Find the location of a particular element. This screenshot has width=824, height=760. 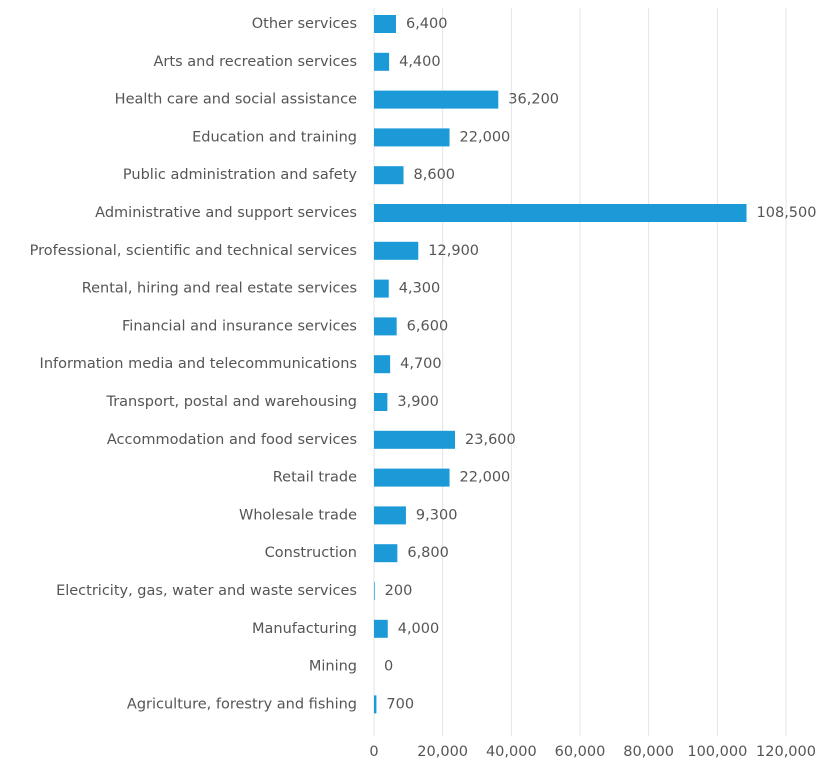

value-label: 0 is located at coordinates (388, 667).